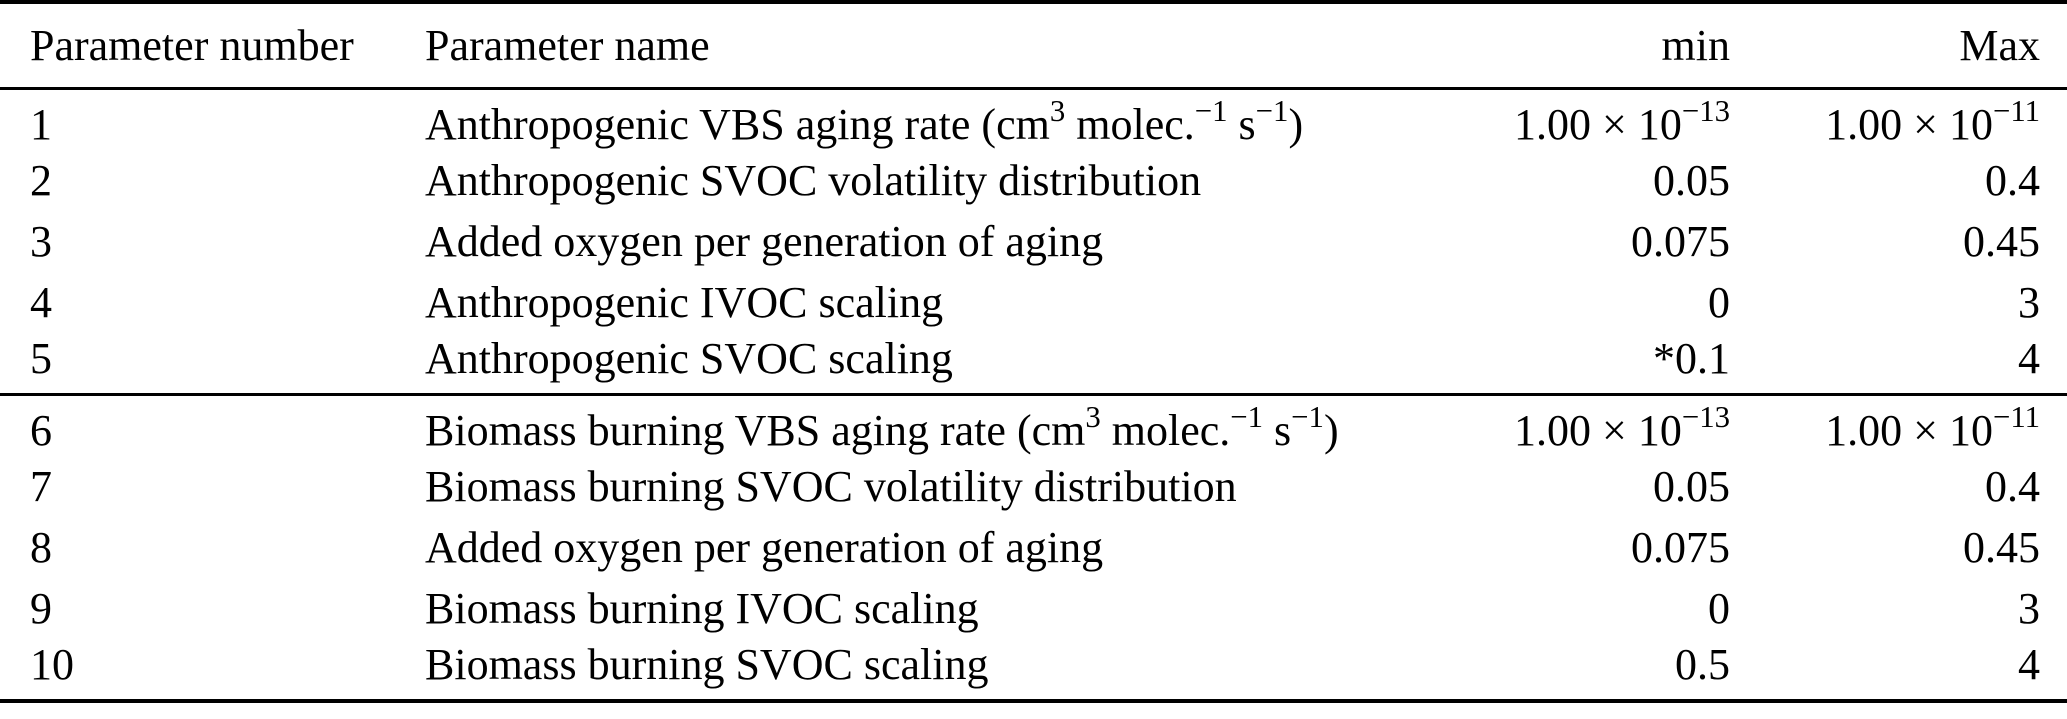 The width and height of the screenshot is (2067, 719). I want to click on param-number-cell: 10, so click(52, 664).